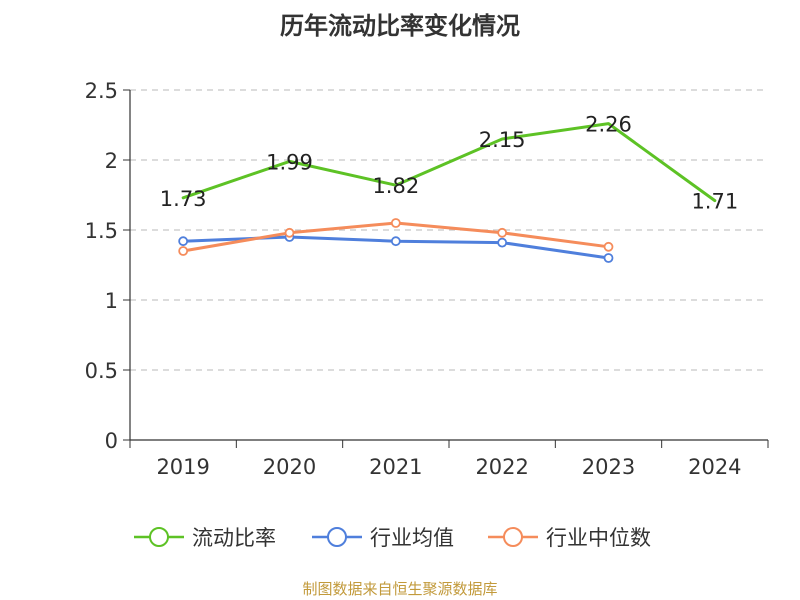 This screenshot has height=600, width=800. Describe the element at coordinates (400, 26) in the screenshot. I see `chart-title: 历年流动比率变化情况` at that location.